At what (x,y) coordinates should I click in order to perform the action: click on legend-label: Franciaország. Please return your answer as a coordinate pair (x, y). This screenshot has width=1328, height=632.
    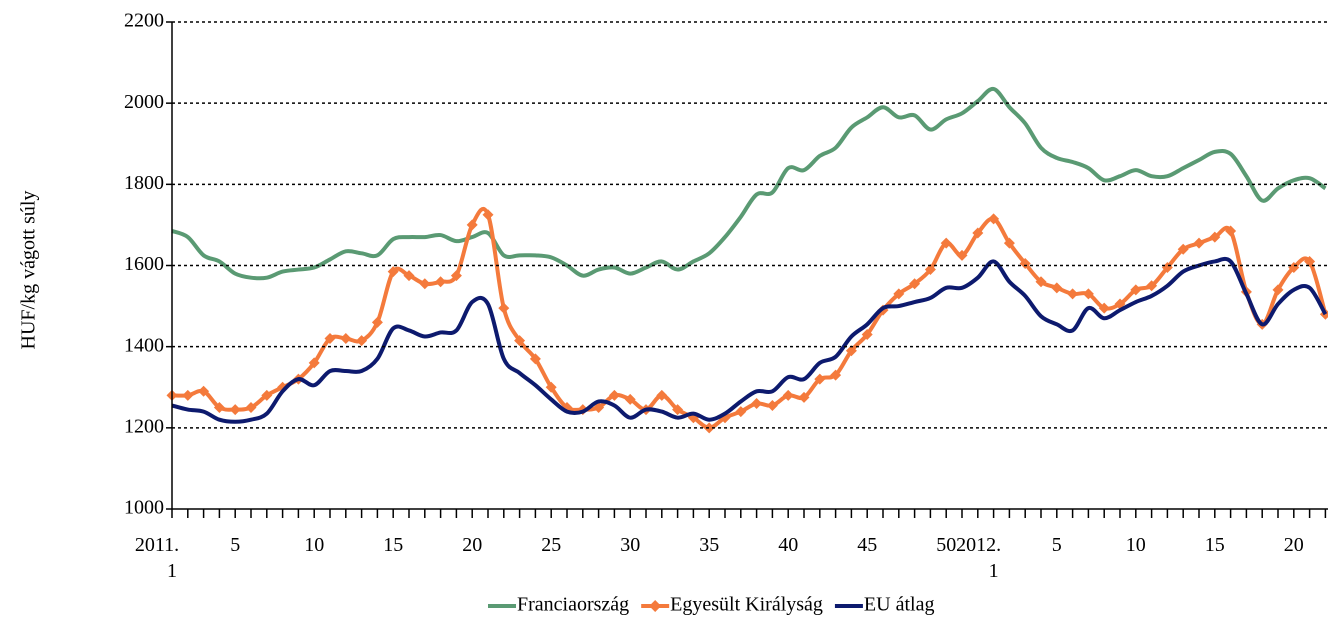
    Looking at the image, I should click on (573, 605).